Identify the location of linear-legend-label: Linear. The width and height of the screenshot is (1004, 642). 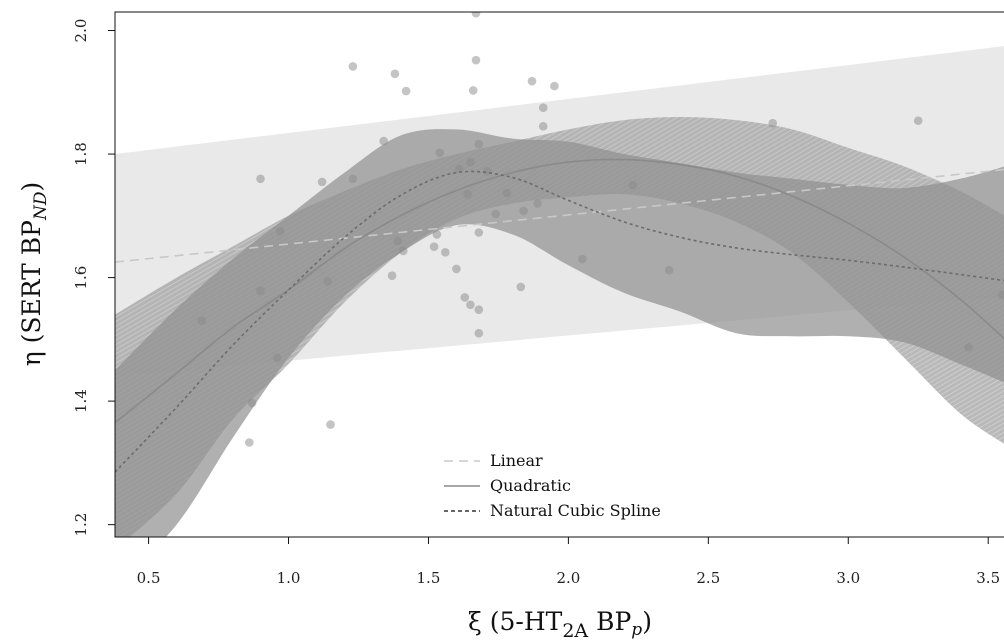
(516, 460).